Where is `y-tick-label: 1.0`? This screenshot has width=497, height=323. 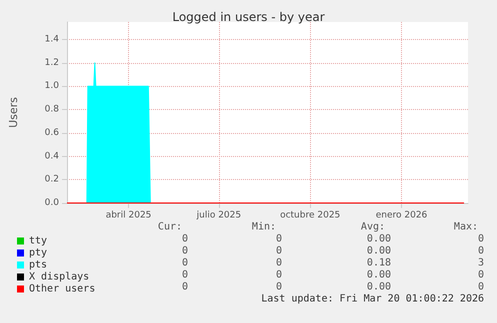
y-tick-label: 1.0 is located at coordinates (52, 86).